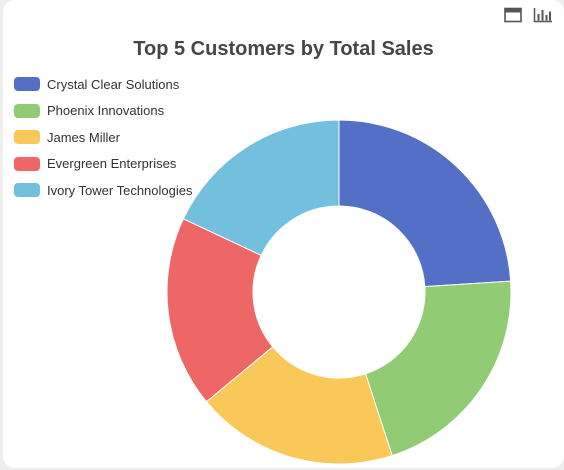 The width and height of the screenshot is (564, 470). I want to click on data-view-icon, so click(513, 15).